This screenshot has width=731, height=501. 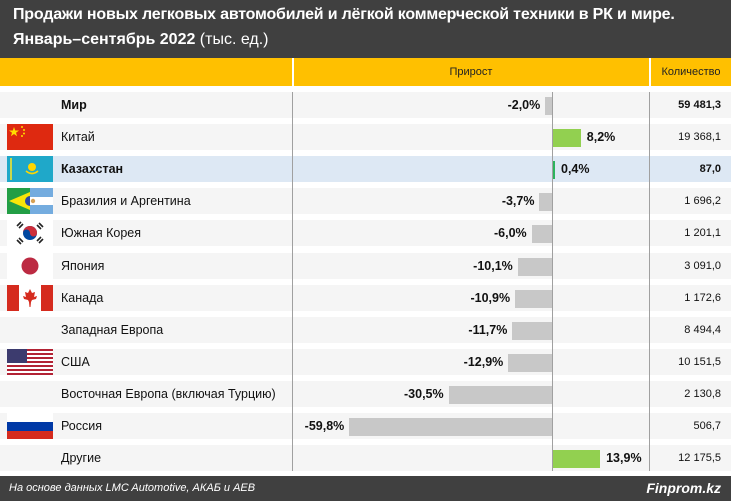 What do you see at coordinates (81, 458) in the screenshot?
I see `row-label: Другие` at bounding box center [81, 458].